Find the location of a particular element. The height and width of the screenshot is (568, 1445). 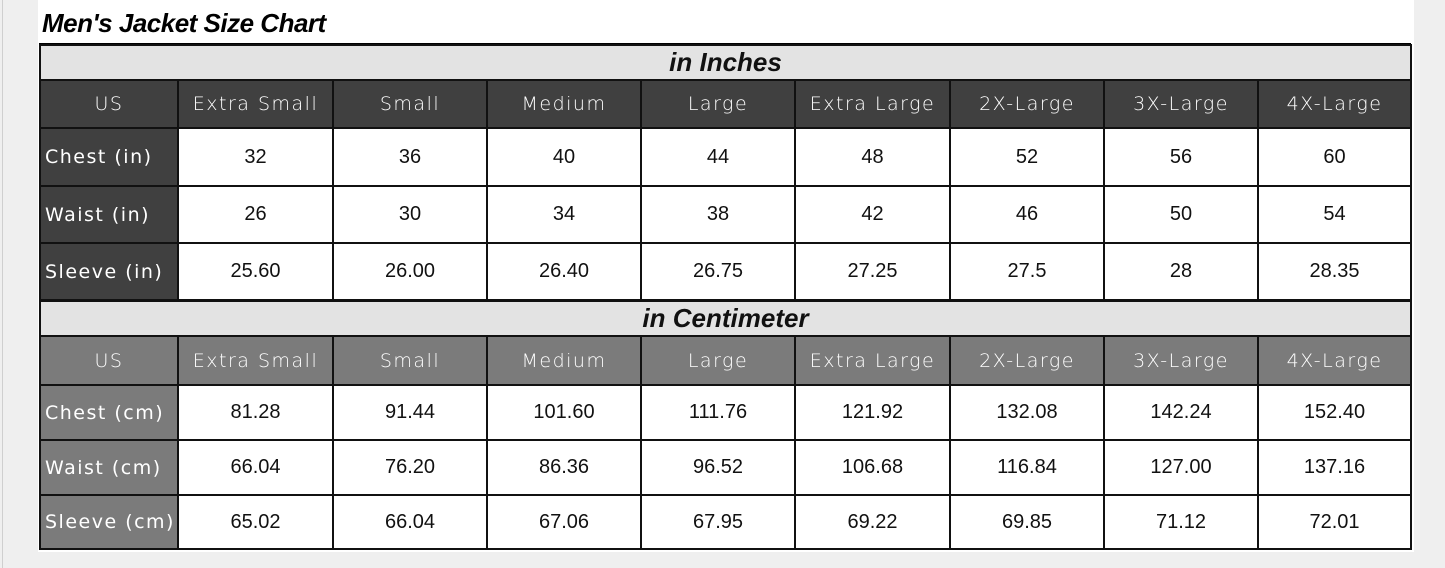

table-cell: 48 is located at coordinates (872, 157).